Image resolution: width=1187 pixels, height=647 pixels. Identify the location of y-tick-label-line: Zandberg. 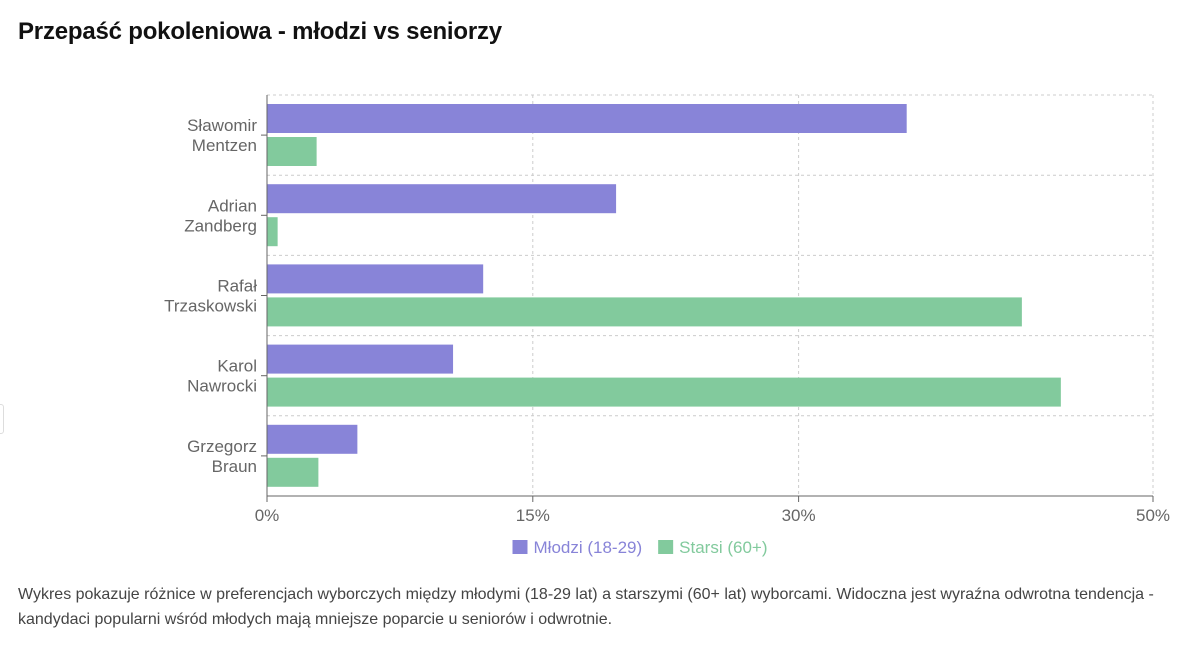
(220, 225).